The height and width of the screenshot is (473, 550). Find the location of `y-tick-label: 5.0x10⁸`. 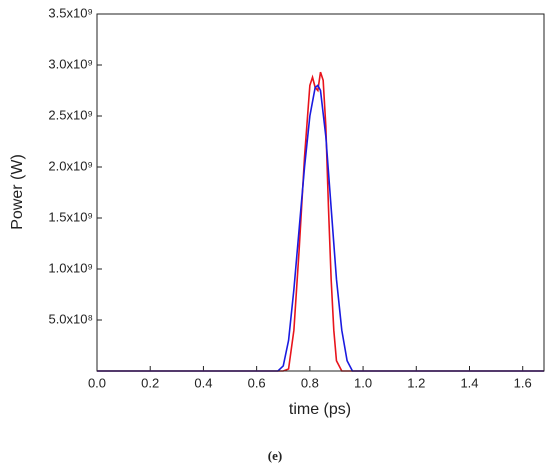

y-tick-label: 5.0x10⁸ is located at coordinates (70, 318).